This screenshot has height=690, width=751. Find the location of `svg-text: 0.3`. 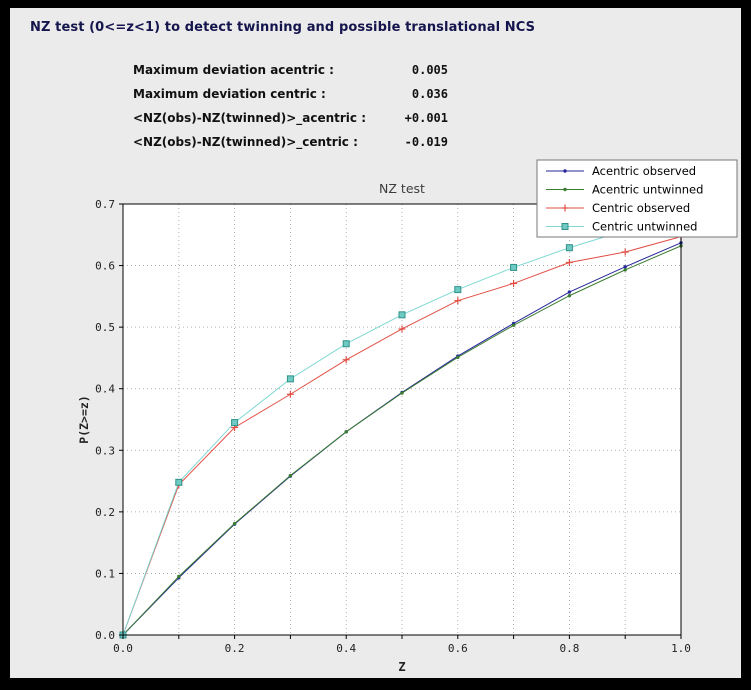

svg-text: 0.3 is located at coordinates (105, 450).